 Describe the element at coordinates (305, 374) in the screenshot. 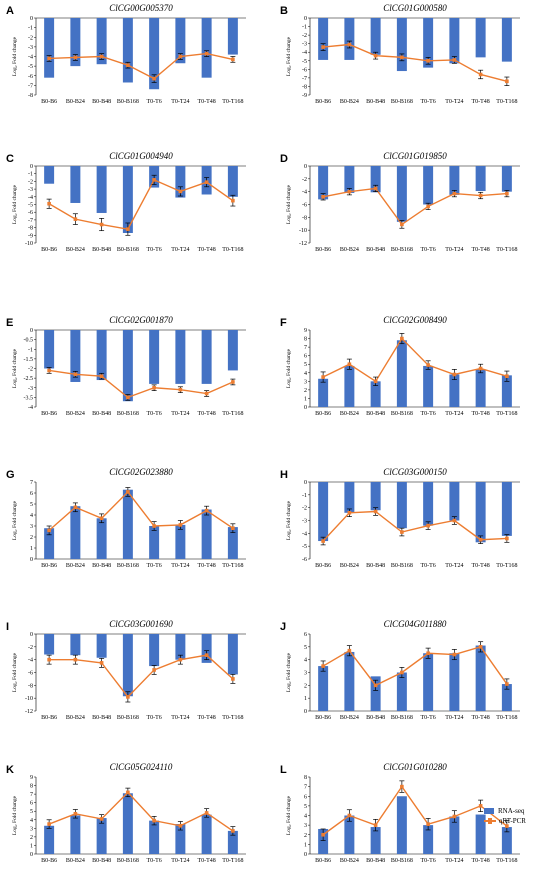

I see `y-tick-label: 4` at that location.